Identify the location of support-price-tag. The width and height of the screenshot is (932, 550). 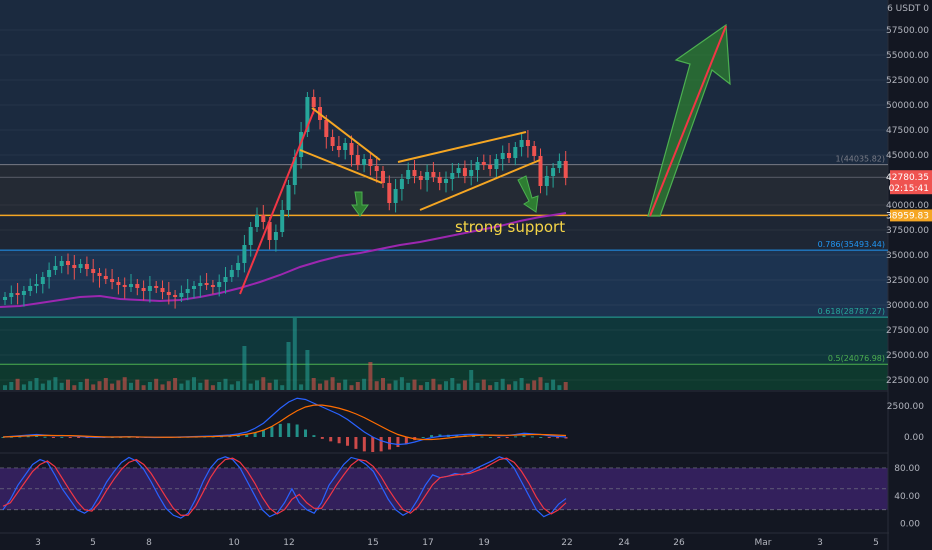
(911, 215).